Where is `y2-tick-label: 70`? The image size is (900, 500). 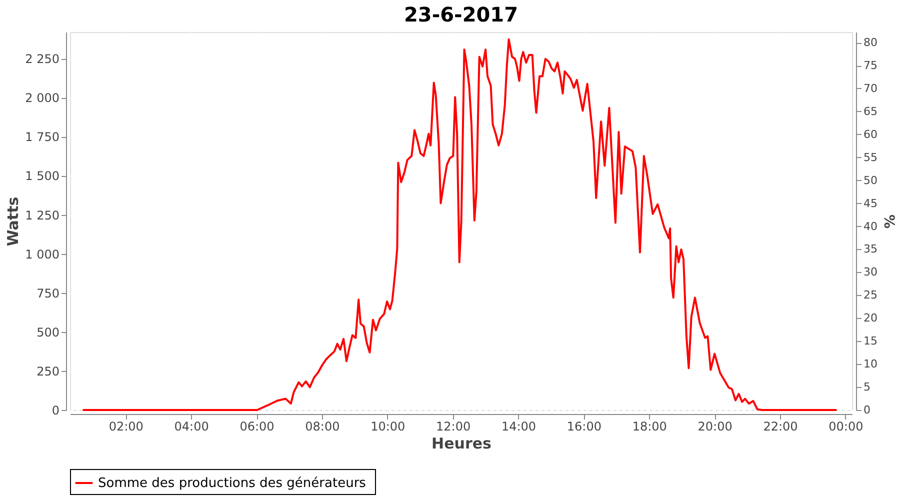 y2-tick-label: 70 is located at coordinates (871, 88).